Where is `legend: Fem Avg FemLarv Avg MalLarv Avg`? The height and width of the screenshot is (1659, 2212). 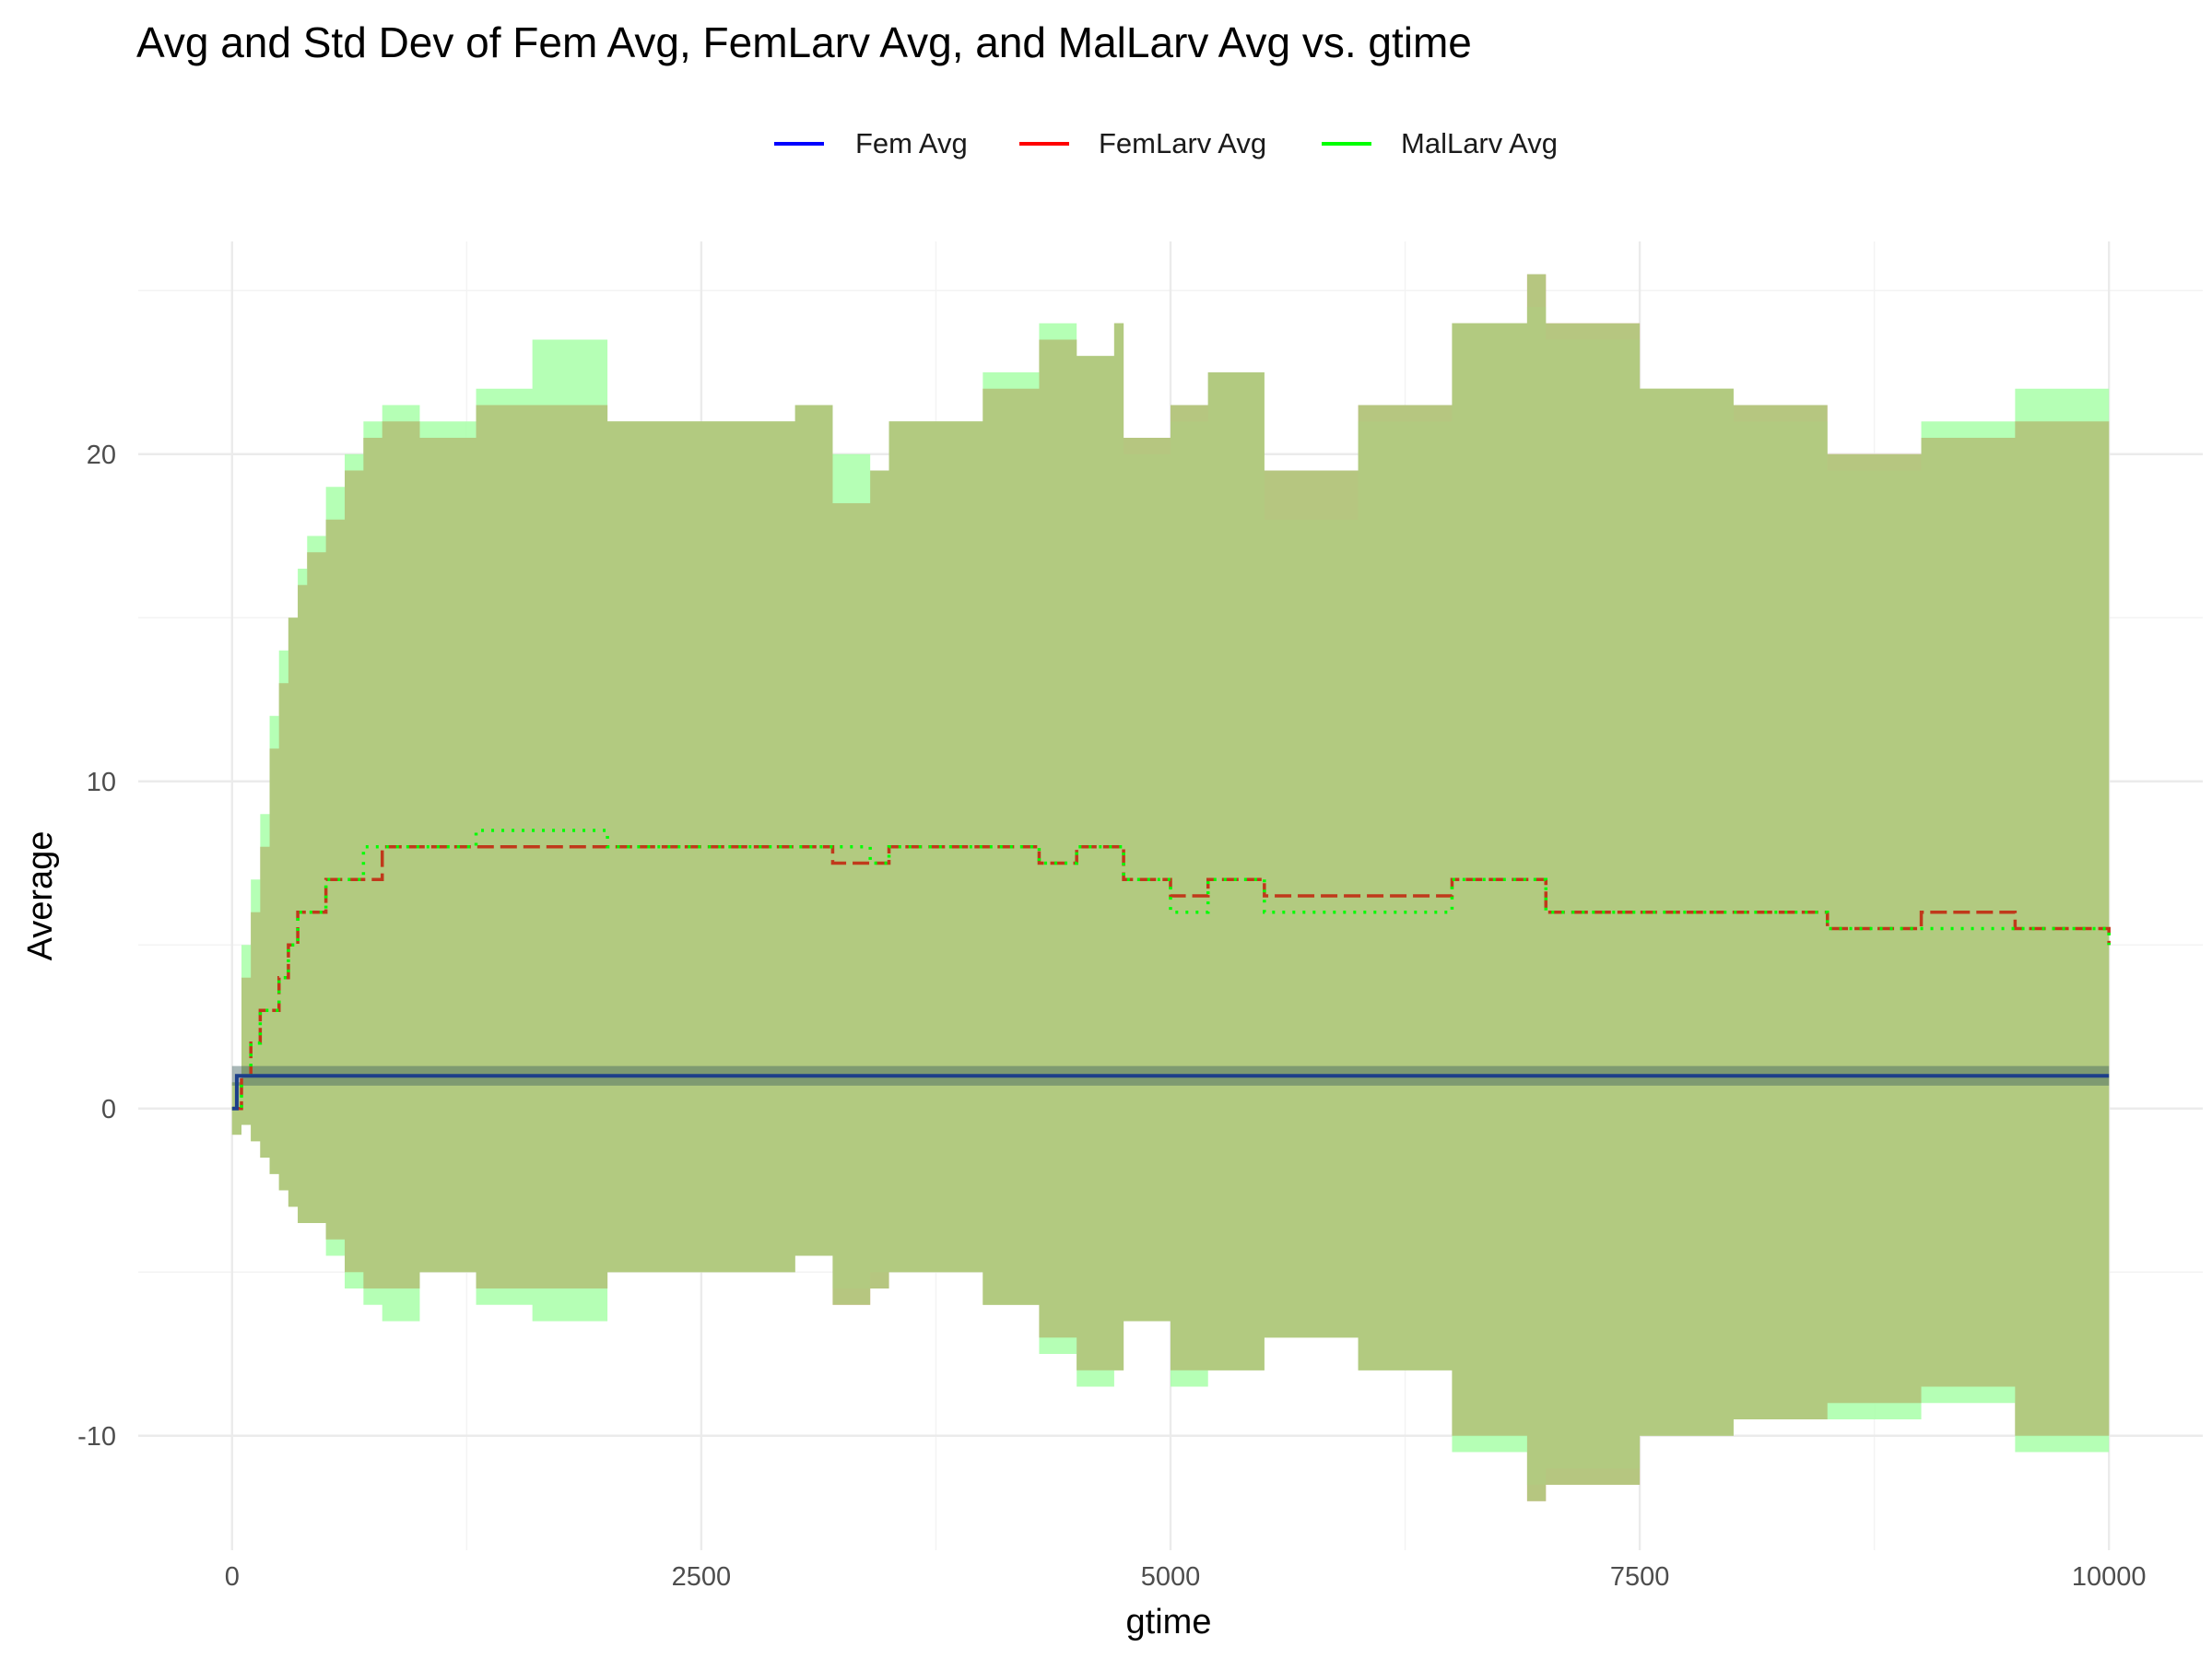 legend: Fem Avg FemLarv Avg MalLarv Avg is located at coordinates (1166, 143).